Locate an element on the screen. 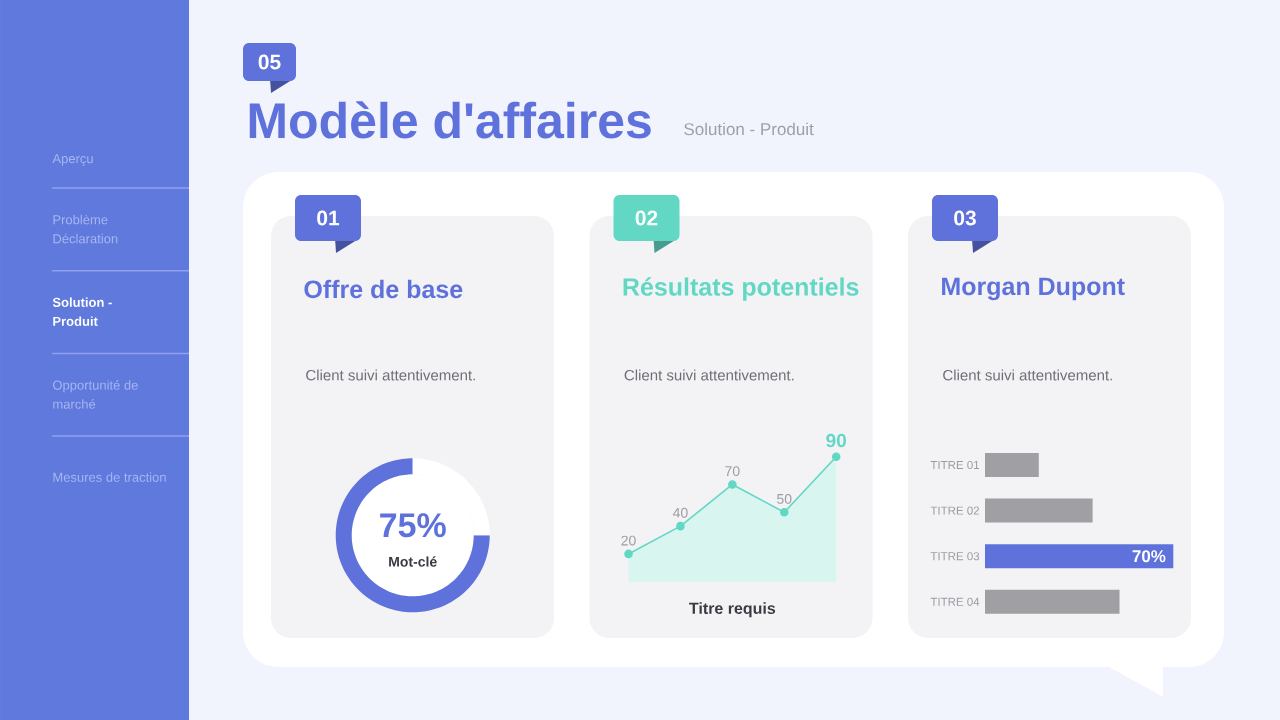 This screenshot has height=720, width=1280. data-label: 90 is located at coordinates (836, 440).